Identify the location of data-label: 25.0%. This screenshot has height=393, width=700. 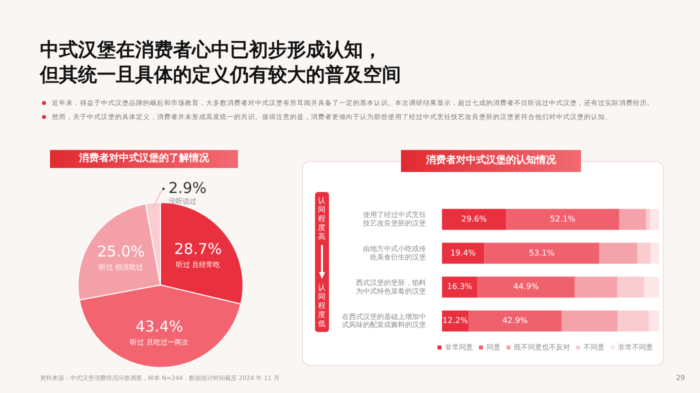
(121, 251).